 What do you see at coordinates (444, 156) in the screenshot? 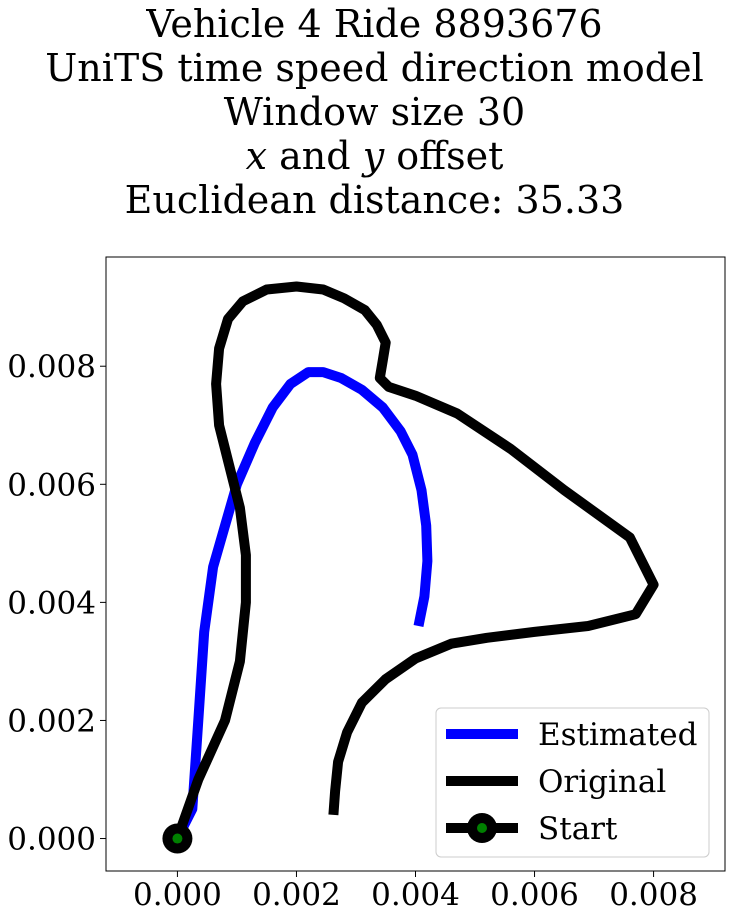
I see `title-offset: offset` at bounding box center [444, 156].